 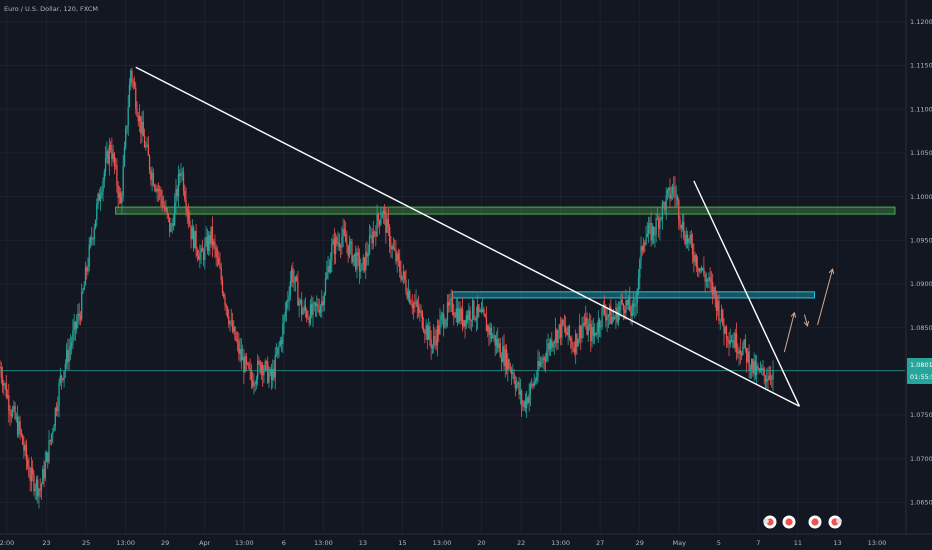 What do you see at coordinates (921, 328) in the screenshot?
I see `price-tick-label: 1.08500` at bounding box center [921, 328].